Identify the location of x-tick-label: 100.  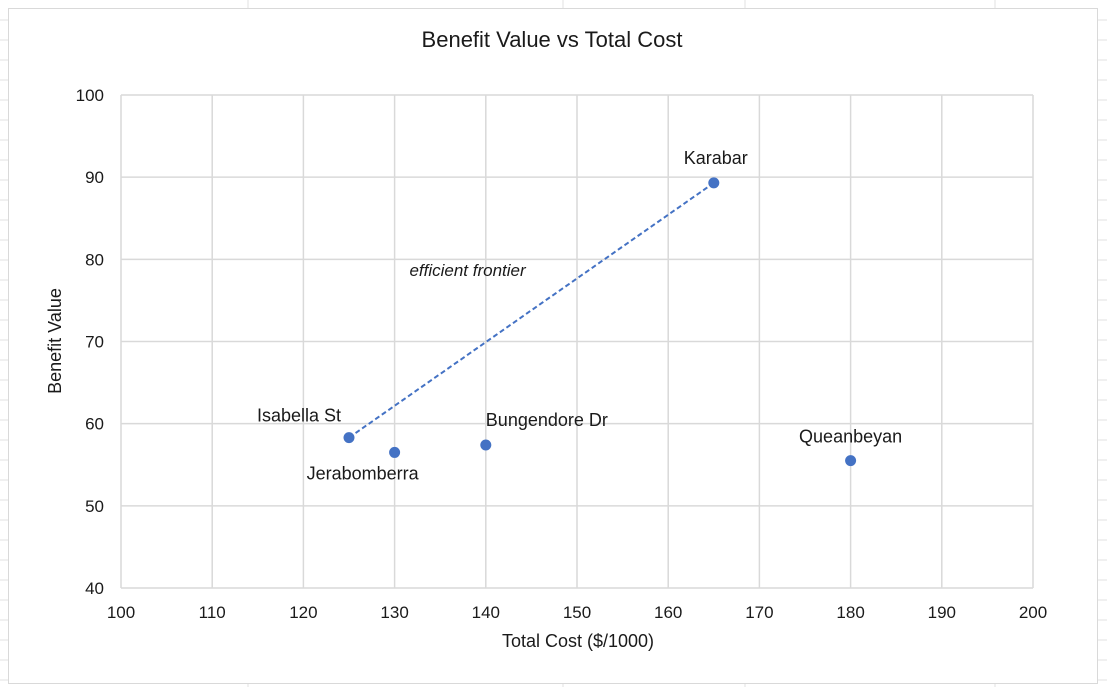
(121, 612).